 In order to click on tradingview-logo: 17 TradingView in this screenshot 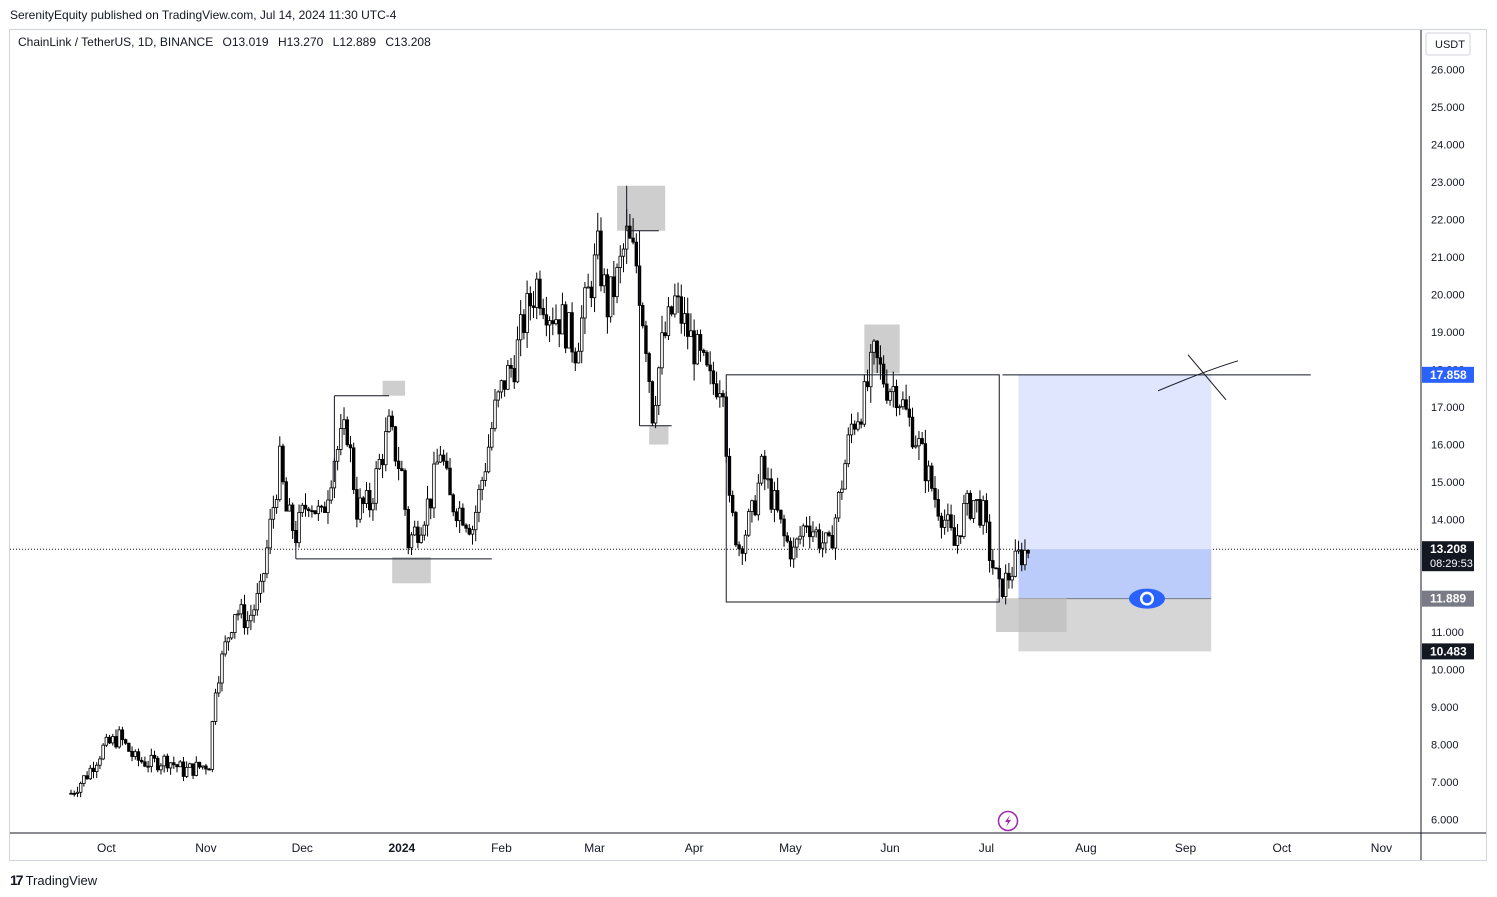, I will do `click(53, 880)`.